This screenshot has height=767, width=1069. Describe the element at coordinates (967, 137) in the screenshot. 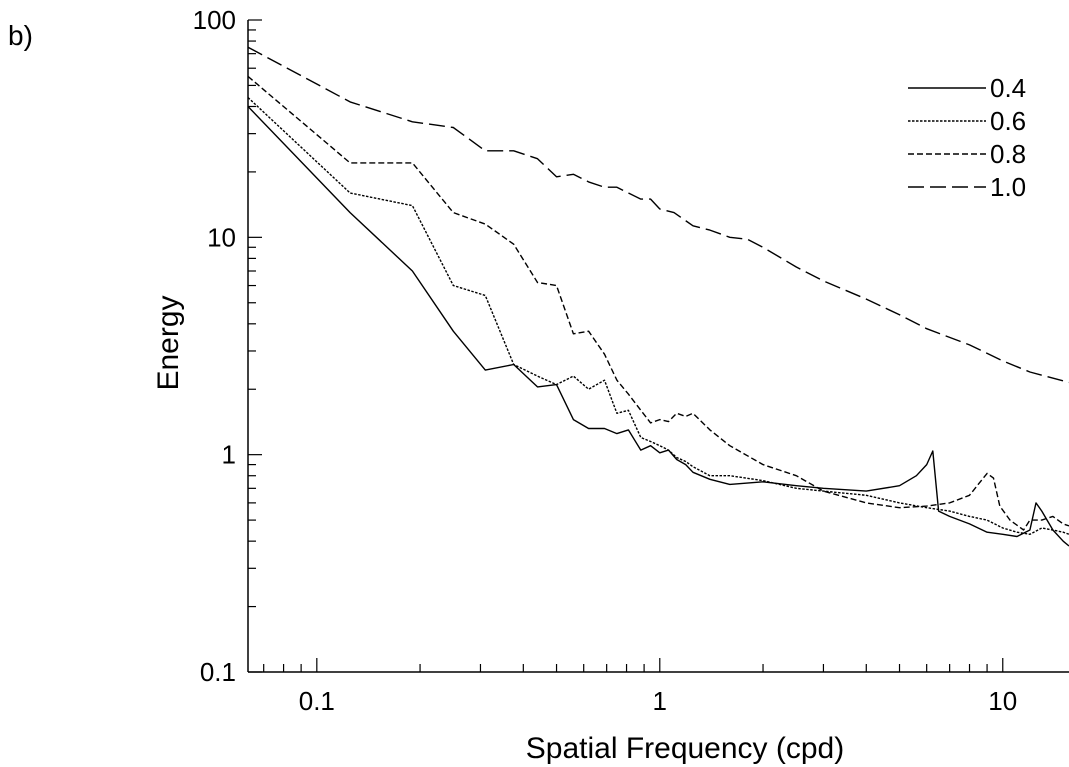

I see `legend: 0.40.60.81.0` at that location.